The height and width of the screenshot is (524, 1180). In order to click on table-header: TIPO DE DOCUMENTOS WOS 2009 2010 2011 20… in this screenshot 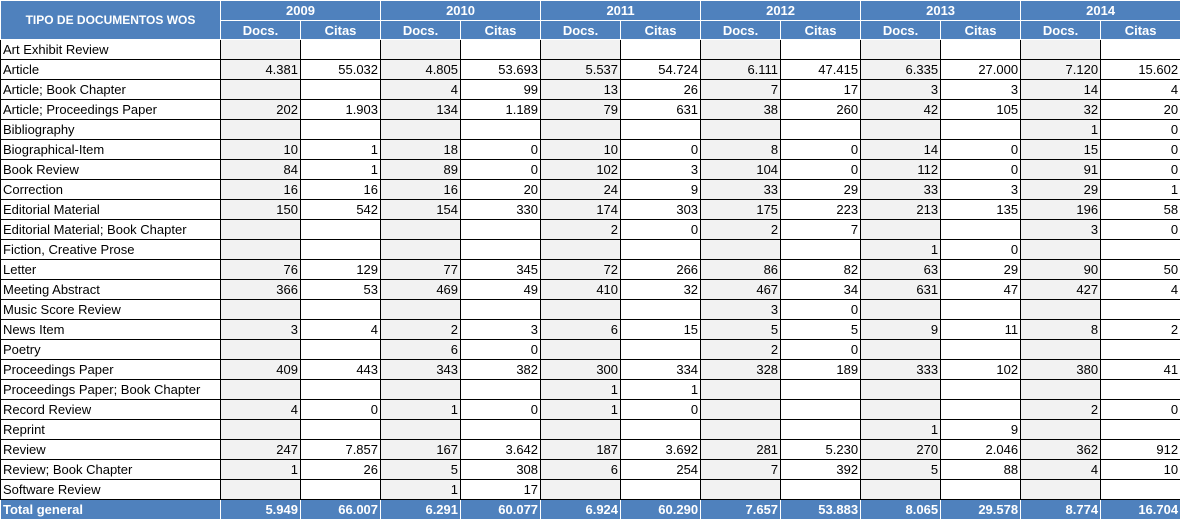, I will do `click(590, 20)`.